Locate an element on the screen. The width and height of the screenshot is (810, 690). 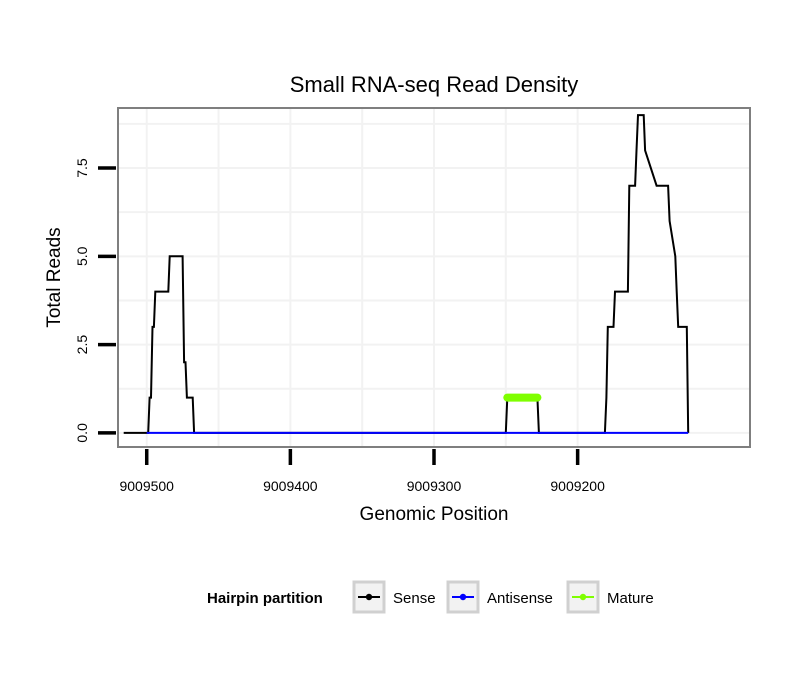
x-tick-label: 9009400 is located at coordinates (290, 486).